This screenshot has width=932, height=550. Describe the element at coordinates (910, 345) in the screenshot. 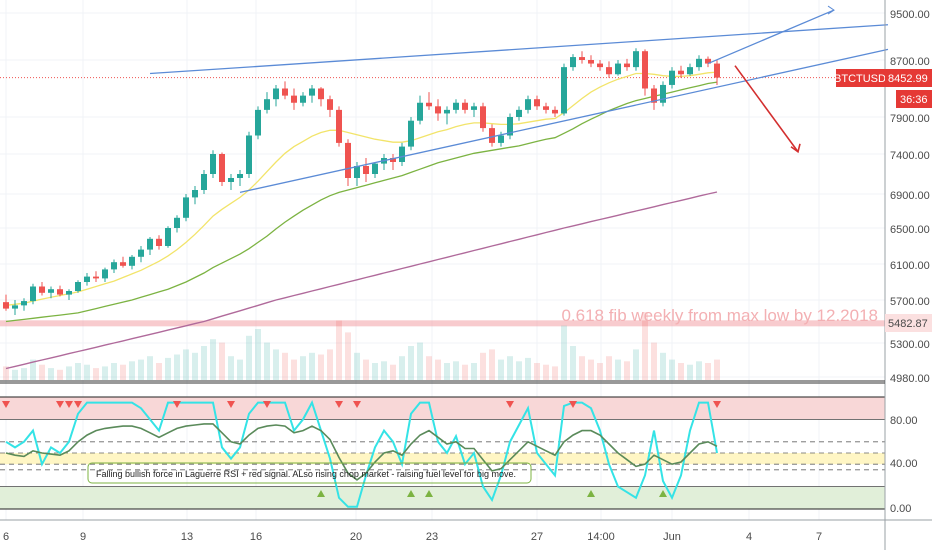

I see `y-tick-price-8: 5300.00` at that location.